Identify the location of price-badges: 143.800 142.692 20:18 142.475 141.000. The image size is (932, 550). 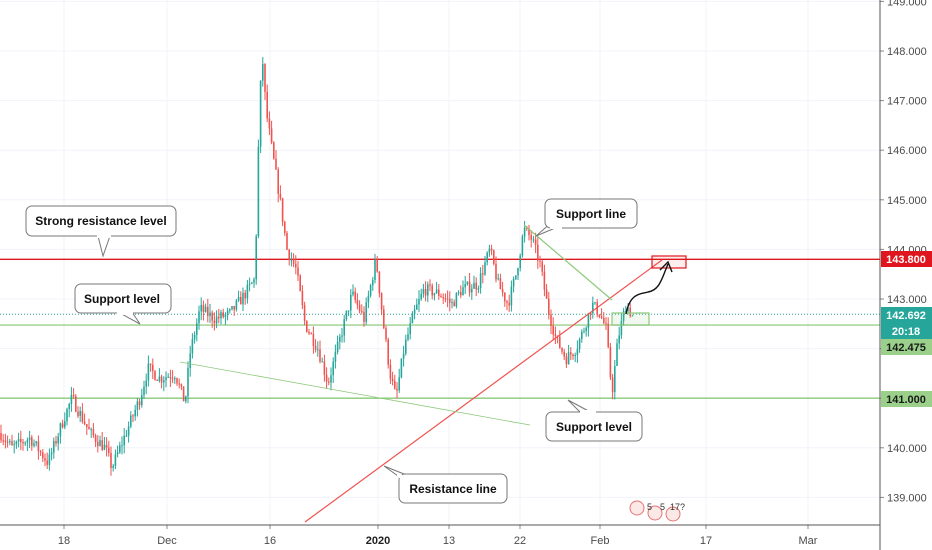
(906, 329).